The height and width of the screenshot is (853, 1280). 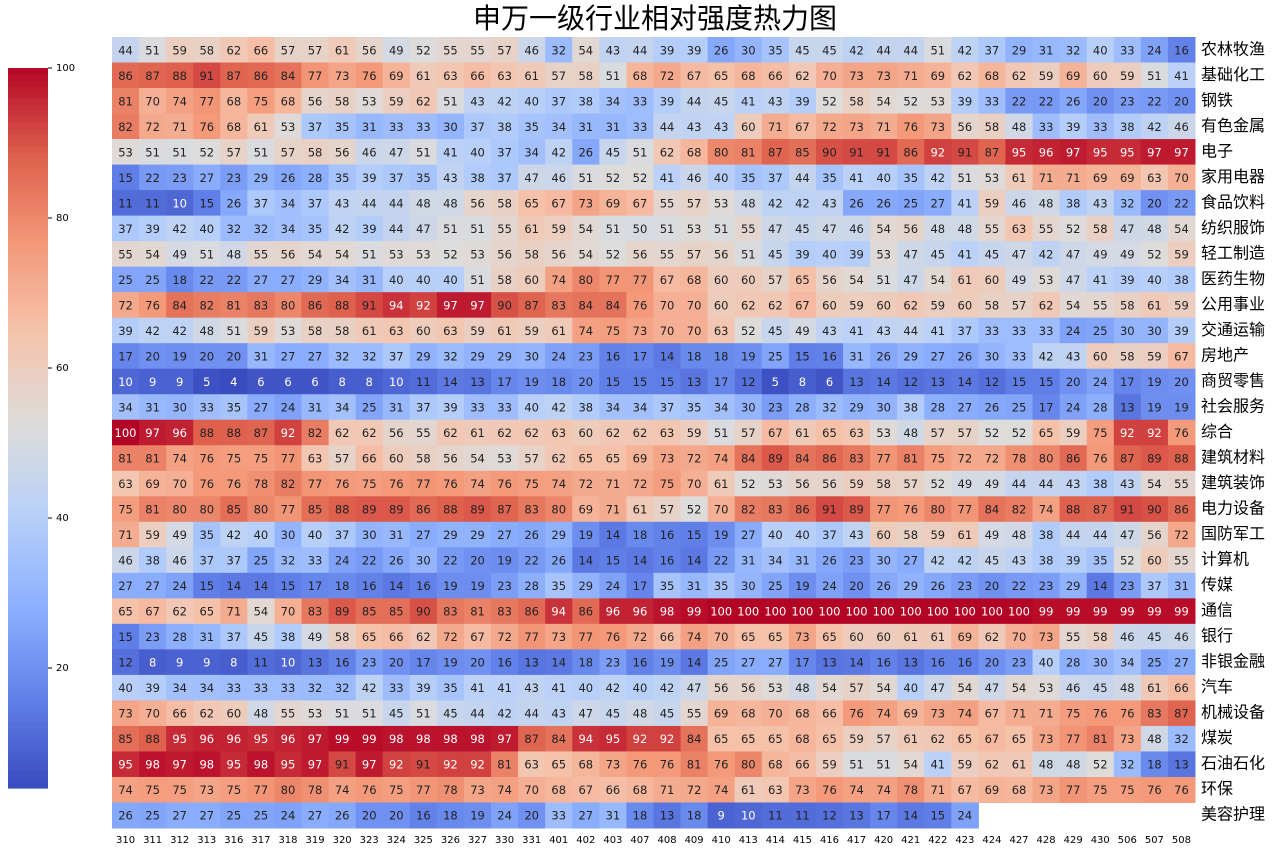 I want to click on cell-label: 29, so click(x=423, y=356).